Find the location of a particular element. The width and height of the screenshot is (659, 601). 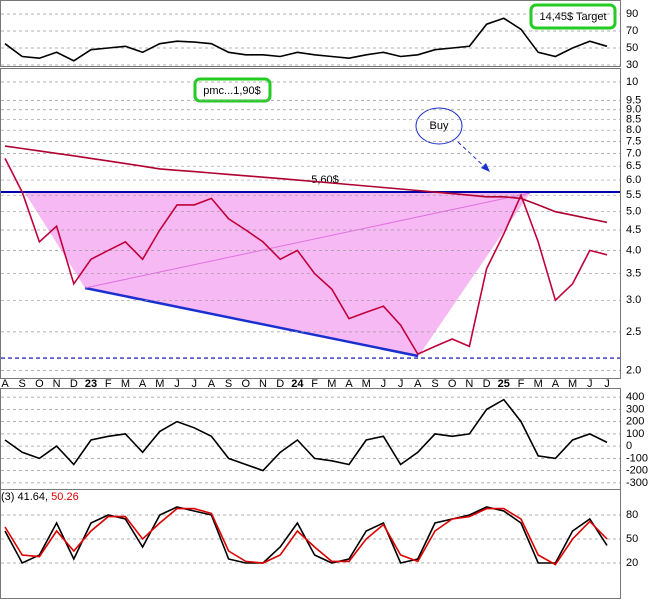

y-tick-label: 5.5 is located at coordinates (633, 195).